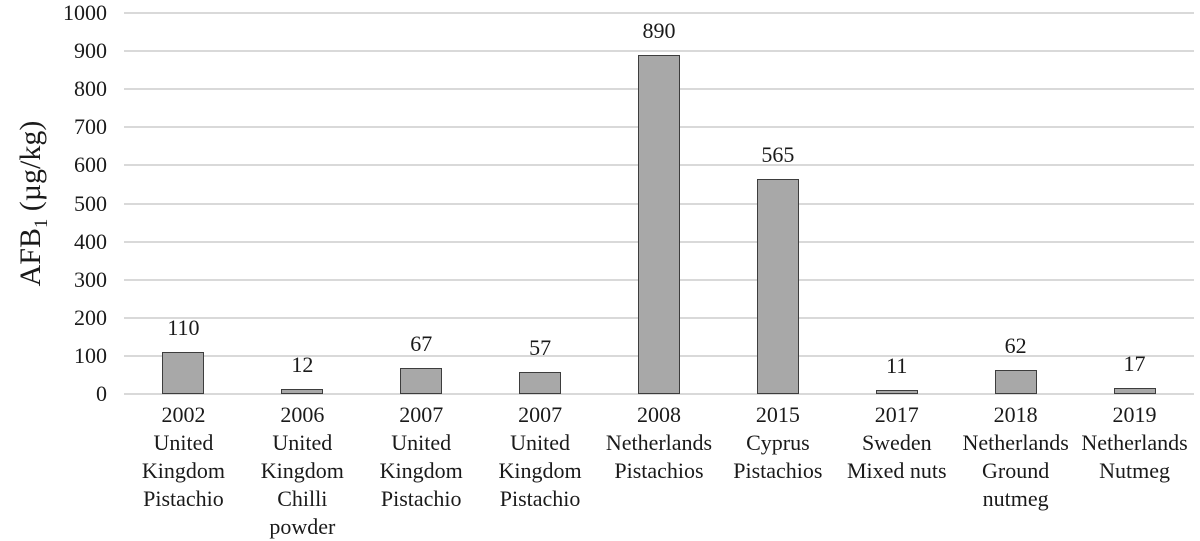 This screenshot has width=1200, height=541. I want to click on bar-value-label: 565, so click(778, 154).